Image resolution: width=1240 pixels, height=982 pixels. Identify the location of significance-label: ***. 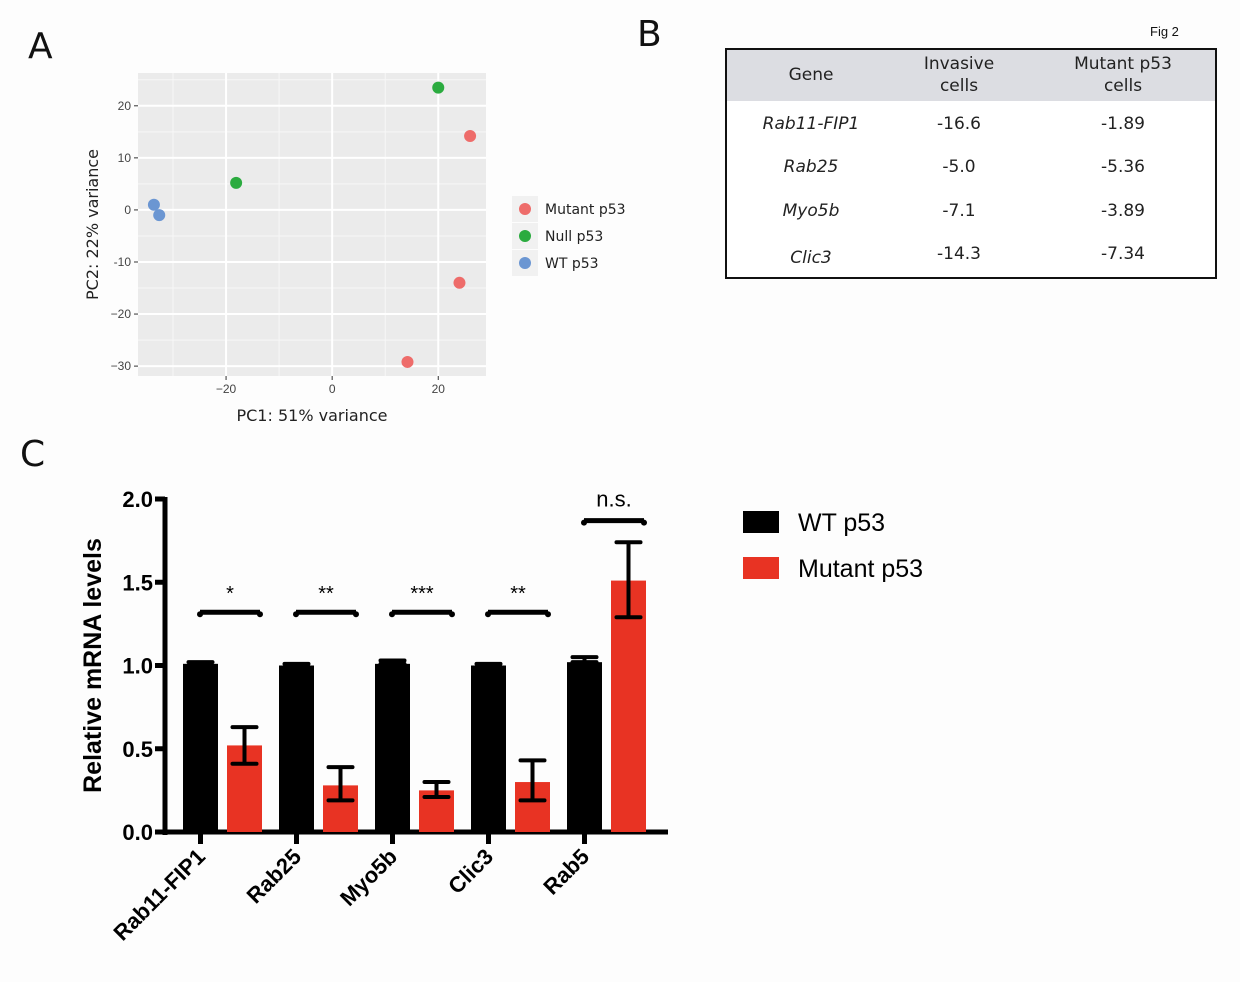
(422, 594).